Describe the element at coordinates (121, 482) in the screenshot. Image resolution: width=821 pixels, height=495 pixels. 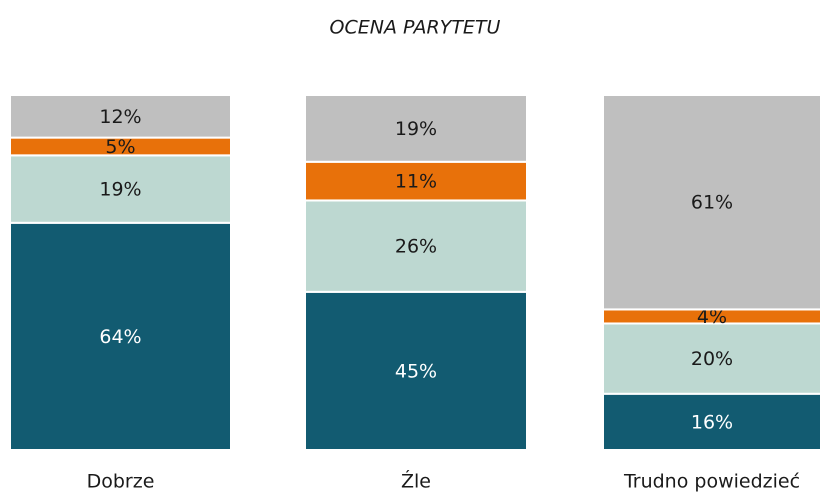
I see `x-tick-label: Dobrze` at that location.